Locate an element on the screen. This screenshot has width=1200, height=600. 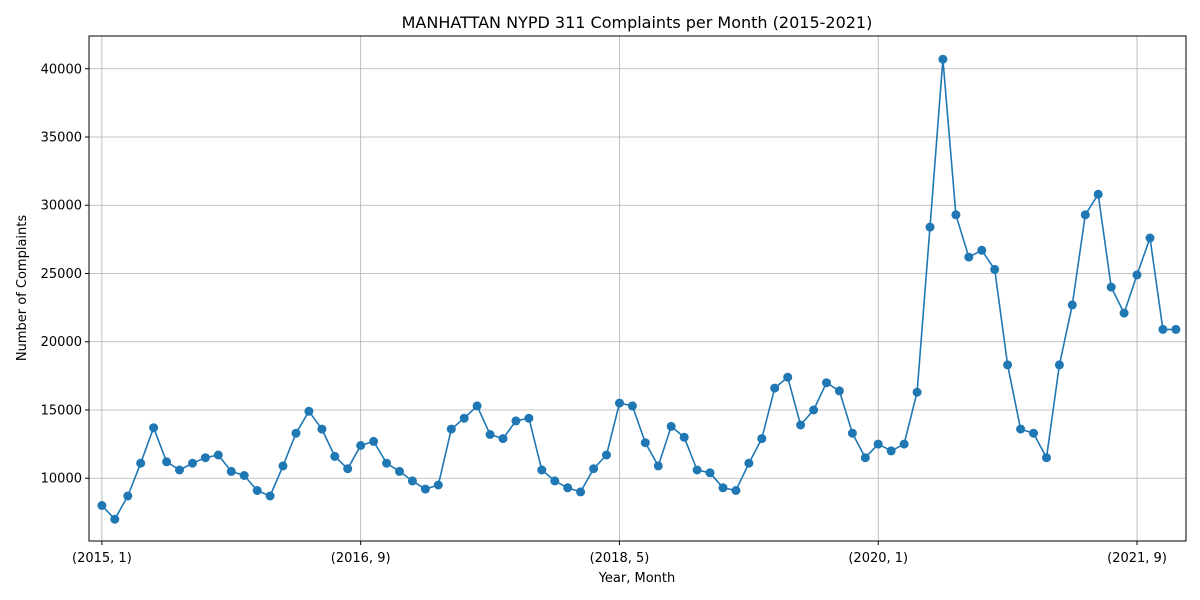
y-tick-label: 35000 is located at coordinates (61, 138).